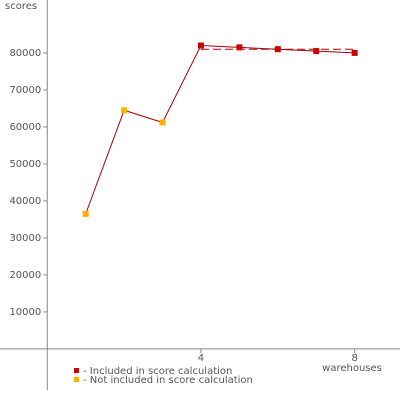  Describe the element at coordinates (25, 201) in the screenshot. I see `y-tick-label: 40000` at that location.